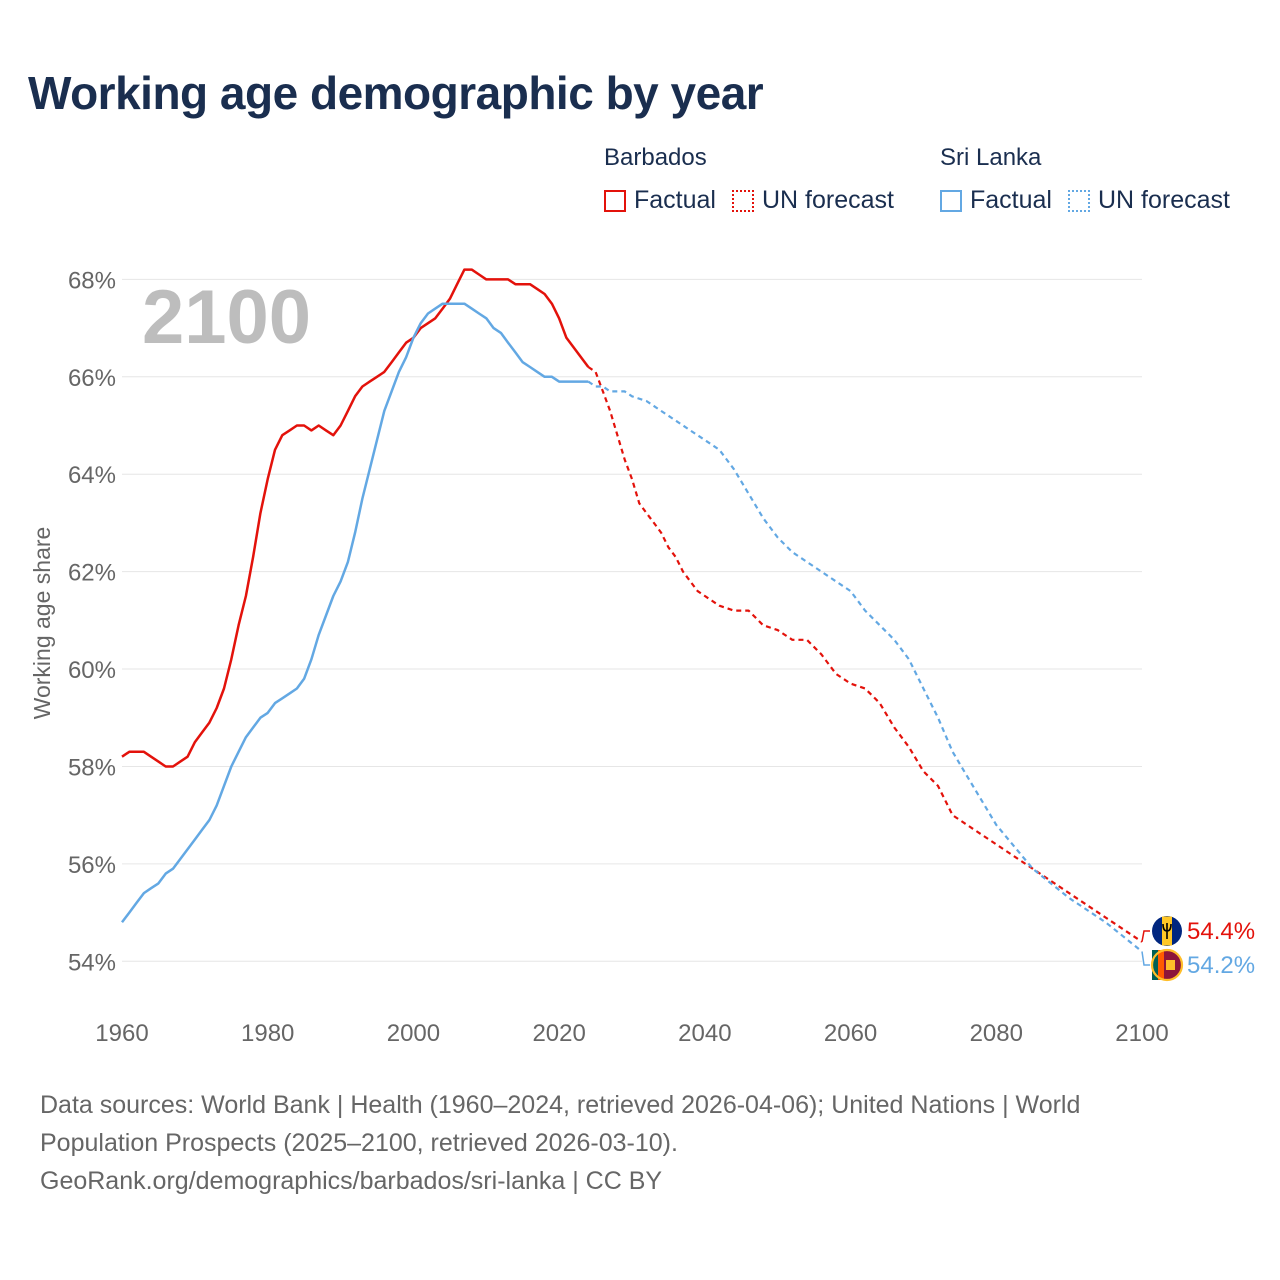 Image resolution: width=1280 pixels, height=1280 pixels. I want to click on page-title: Working age demographic by year, so click(396, 93).